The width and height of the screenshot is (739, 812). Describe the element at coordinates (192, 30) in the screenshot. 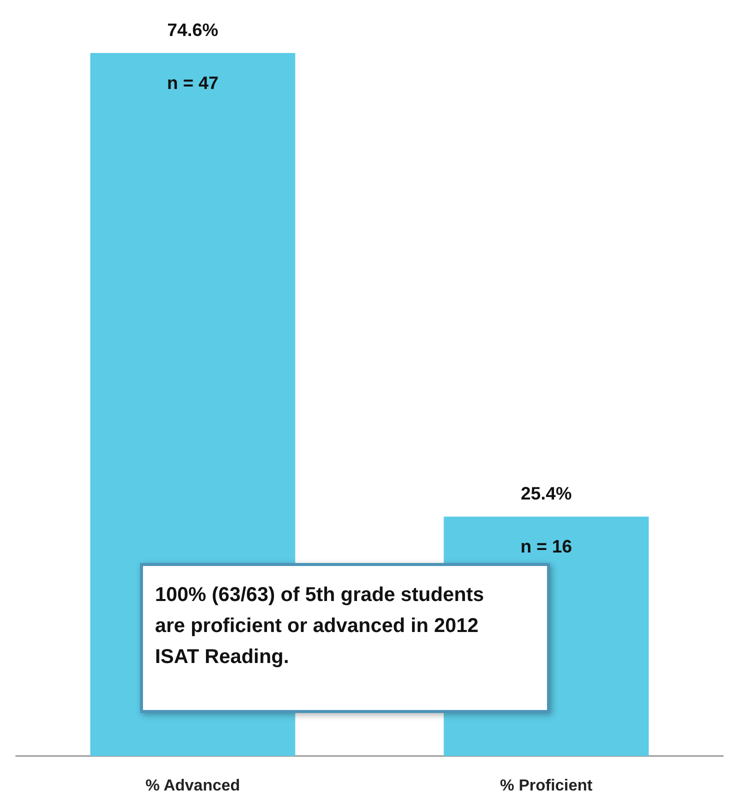

I see `data-label: 74.6%` at that location.